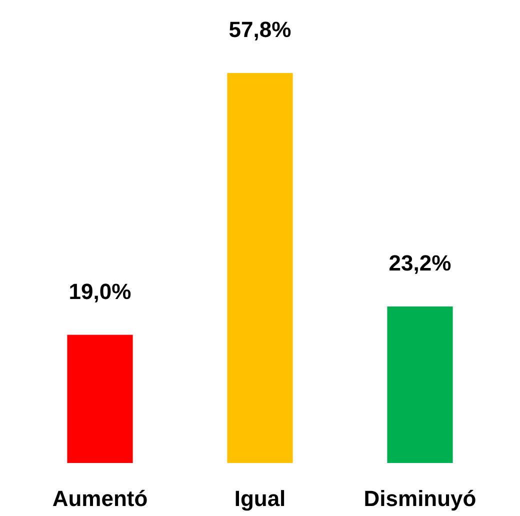  I want to click on data-label: 57,8%, so click(260, 29).